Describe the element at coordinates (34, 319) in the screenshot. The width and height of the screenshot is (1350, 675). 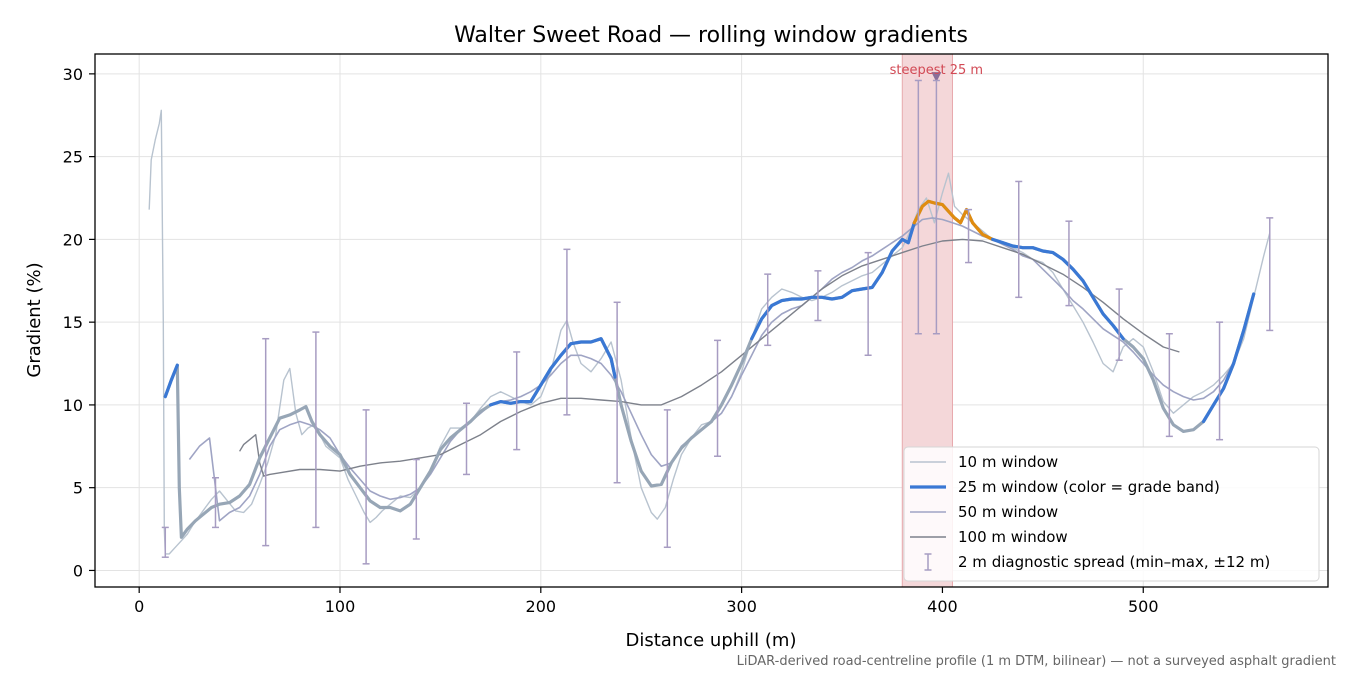
I see `y-axis-label: Gradient (%)` at that location.